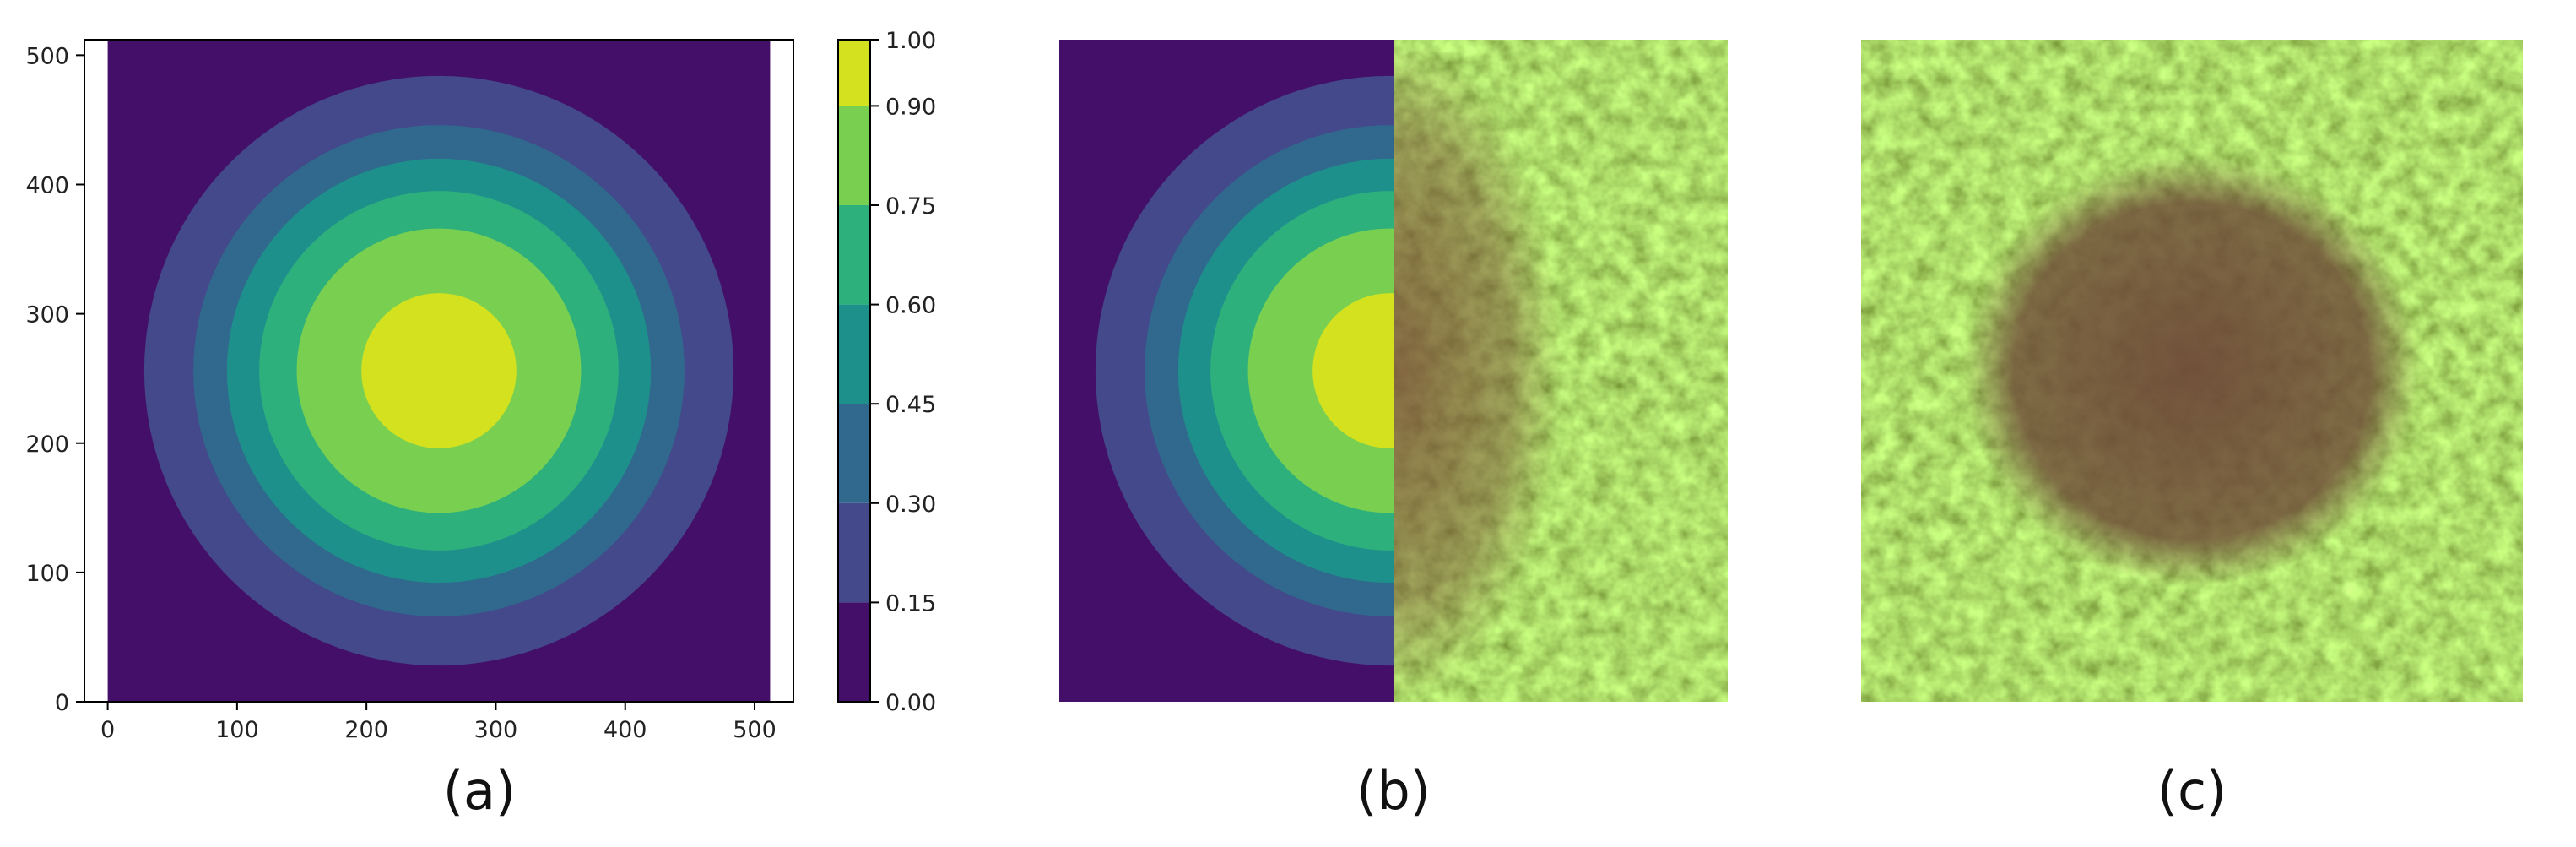 Image resolution: width=2576 pixels, height=847 pixels. What do you see at coordinates (55, 379) in the screenshot?
I see `y-axis: 0 100 200 300 400 500` at bounding box center [55, 379].